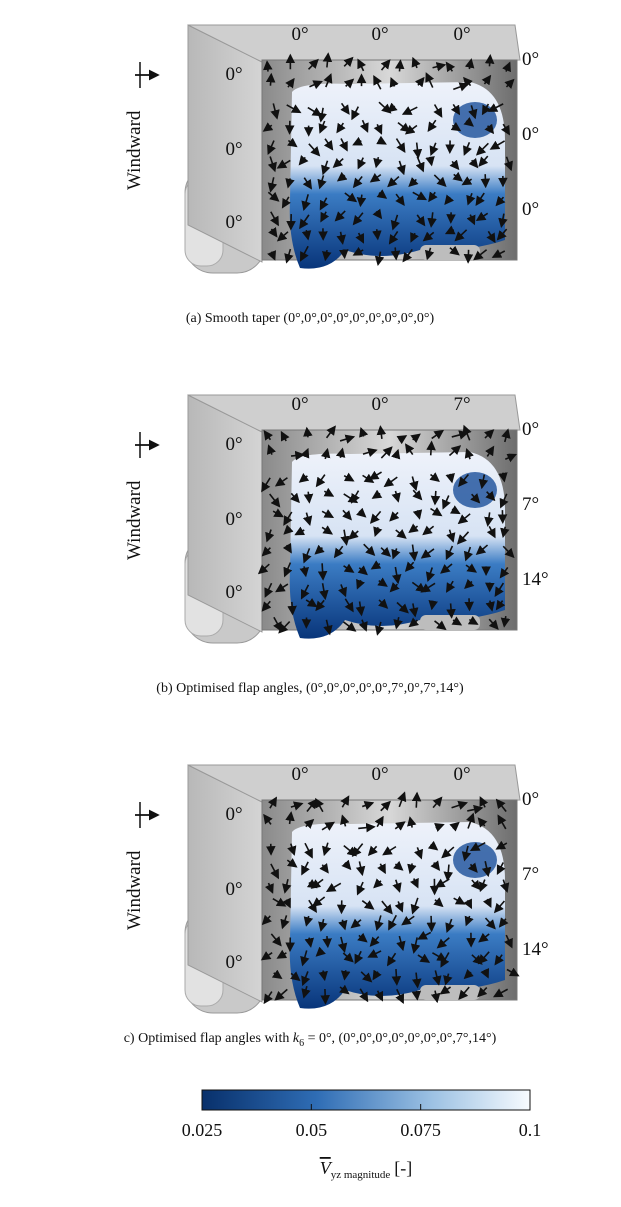 The height and width of the screenshot is (1207, 621). Describe the element at coordinates (530, 504) in the screenshot. I see `right-angle: 7°` at that location.